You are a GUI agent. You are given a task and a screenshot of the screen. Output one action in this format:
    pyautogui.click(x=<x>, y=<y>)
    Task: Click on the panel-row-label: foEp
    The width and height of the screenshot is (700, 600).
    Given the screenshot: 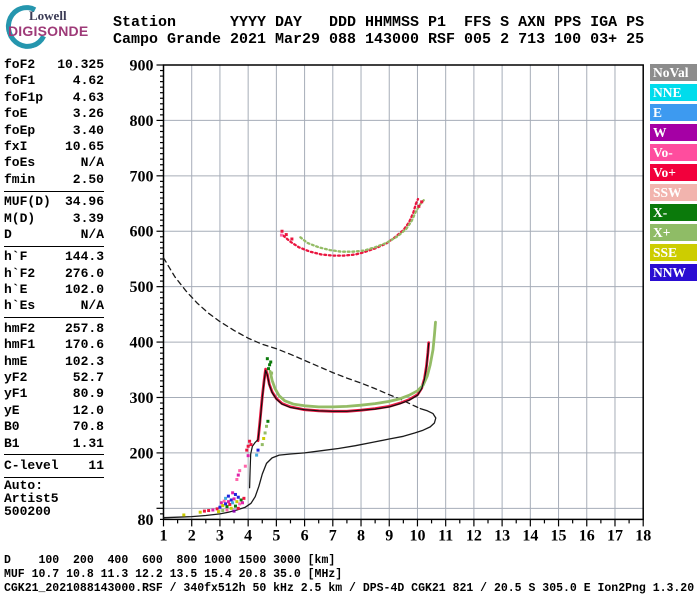 What is the action you would take?
    pyautogui.click(x=20, y=130)
    